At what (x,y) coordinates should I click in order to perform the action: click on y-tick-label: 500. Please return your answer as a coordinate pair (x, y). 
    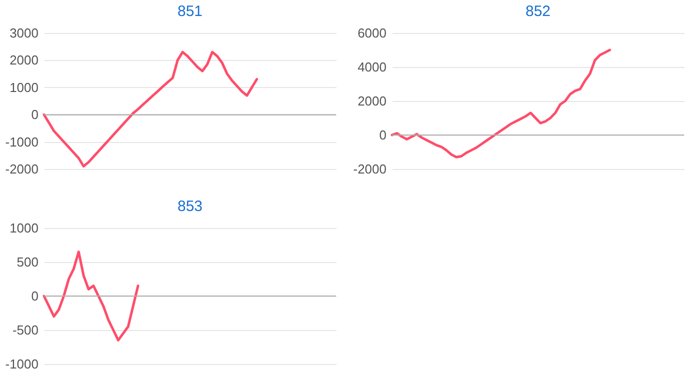
    Looking at the image, I should click on (27, 262).